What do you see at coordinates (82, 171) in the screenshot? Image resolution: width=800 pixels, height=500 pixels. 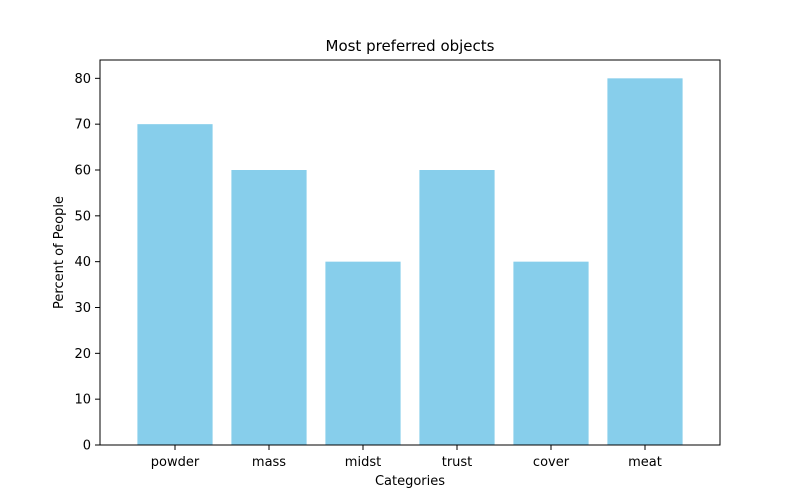 I see `y-tick-label-60: 60` at bounding box center [82, 171].